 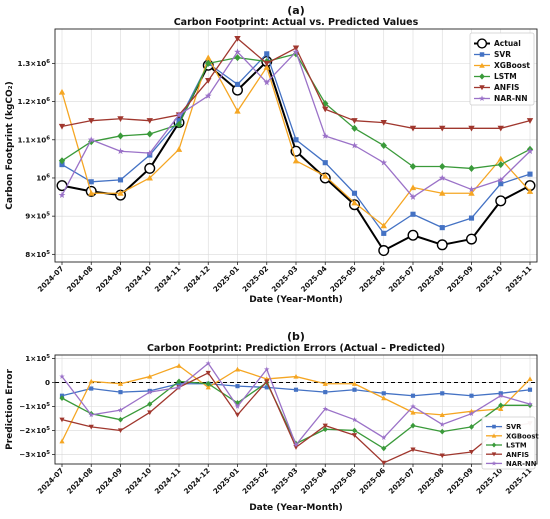 What do you see at coordinates (255, 279) in the screenshot?
I see `x-tick-label: 2025-02` at bounding box center [255, 279].